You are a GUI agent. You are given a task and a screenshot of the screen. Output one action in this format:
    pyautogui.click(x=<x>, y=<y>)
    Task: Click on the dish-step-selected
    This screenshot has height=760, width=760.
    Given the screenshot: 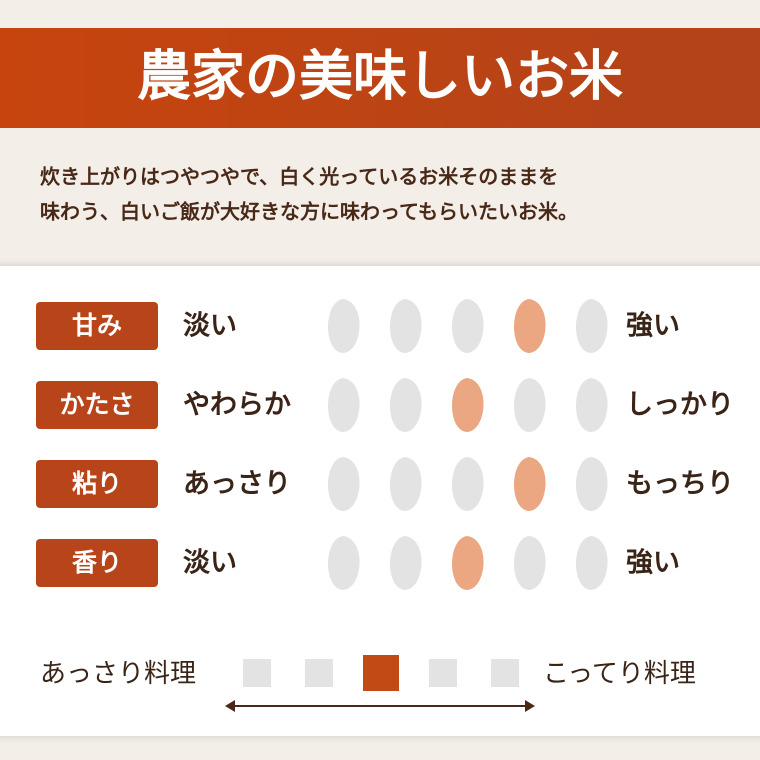 What is the action you would take?
    pyautogui.click(x=381, y=673)
    